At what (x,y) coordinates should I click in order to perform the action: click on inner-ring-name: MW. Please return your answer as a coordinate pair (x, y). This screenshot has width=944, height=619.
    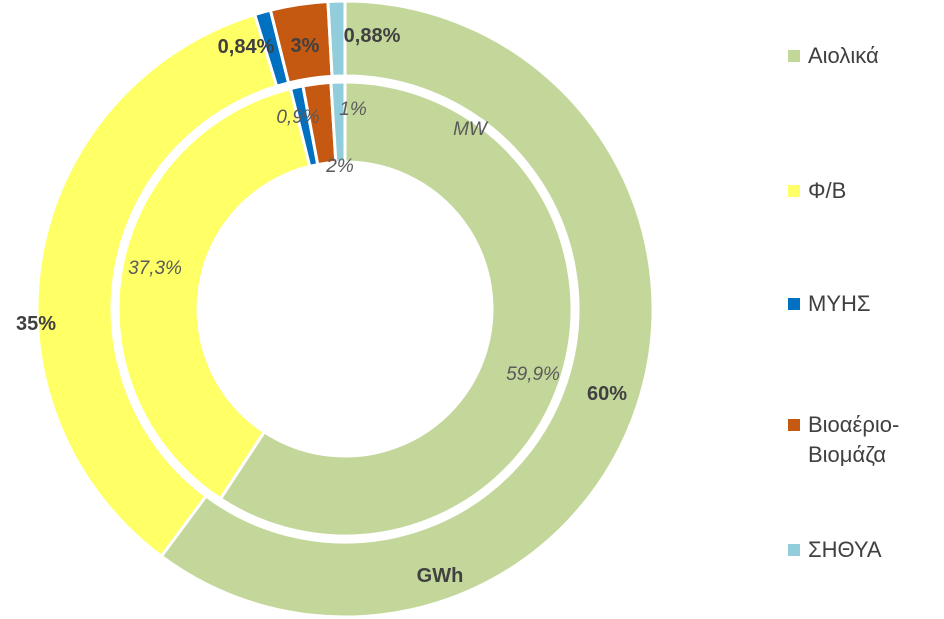
    Looking at the image, I should click on (471, 129).